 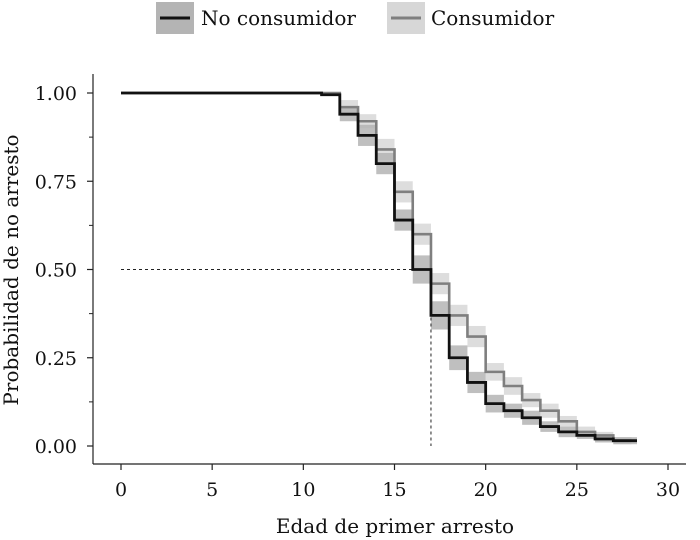 I want to click on y-axis-title: Probabilidad de no arresto, so click(x=11, y=269).